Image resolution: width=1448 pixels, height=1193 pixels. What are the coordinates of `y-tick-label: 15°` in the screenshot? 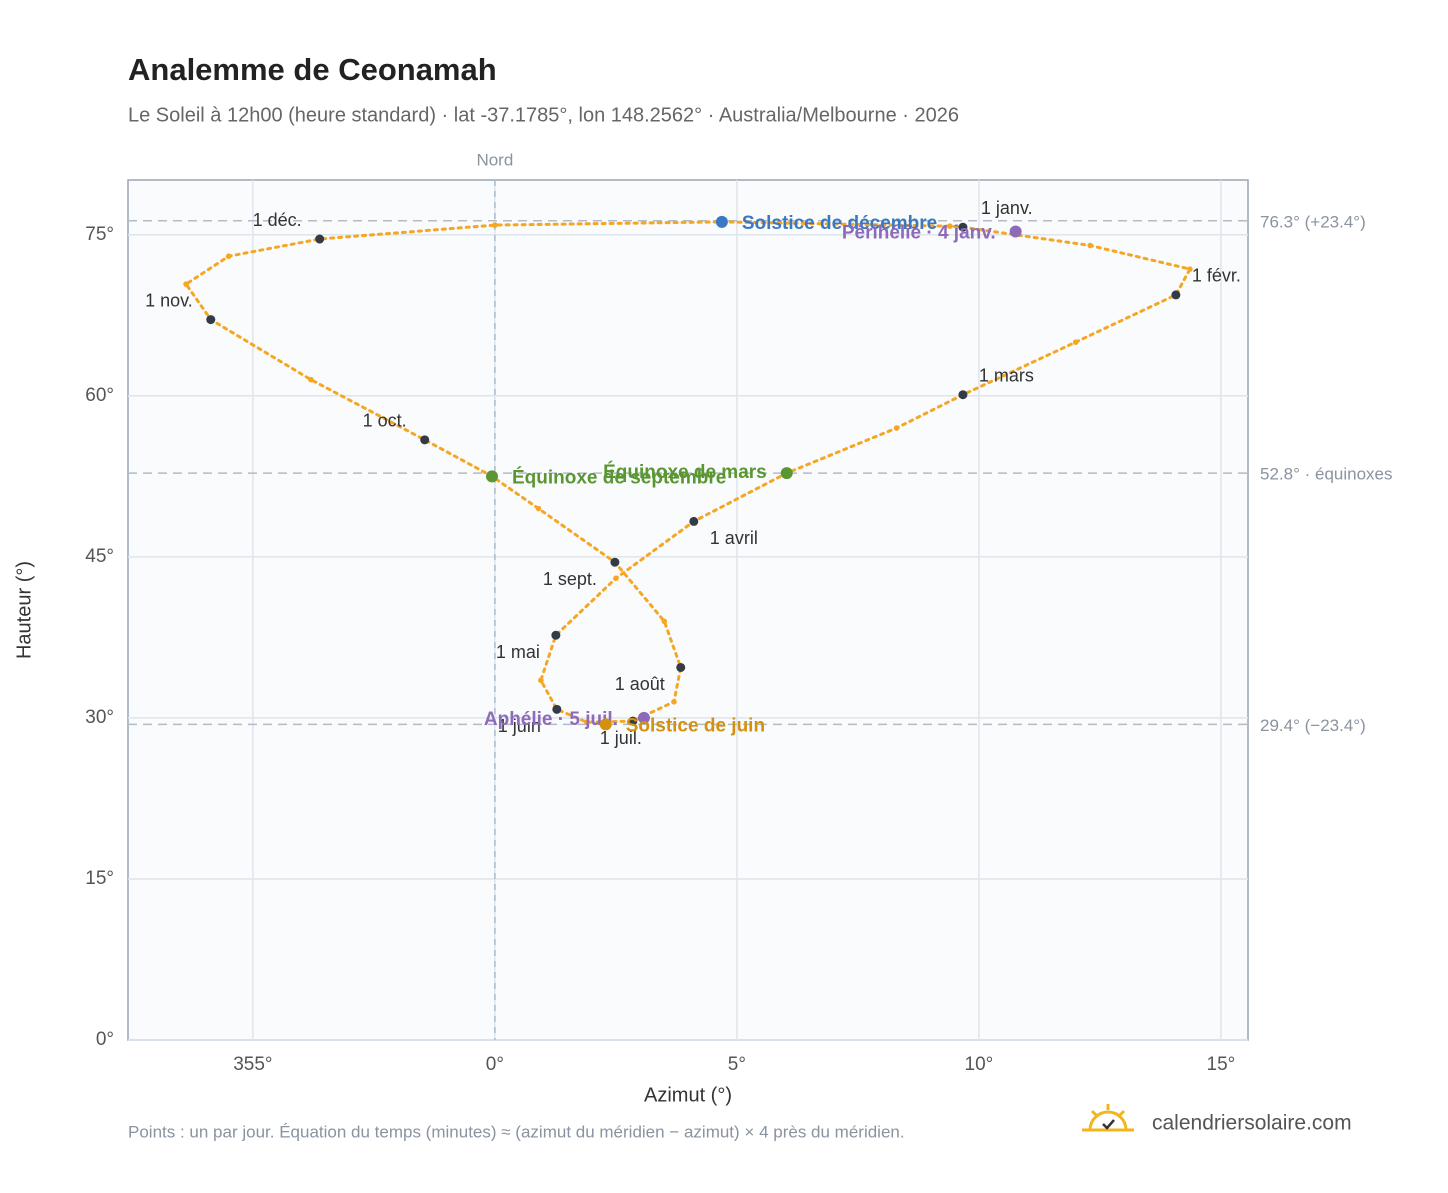 It's located at (99, 878).